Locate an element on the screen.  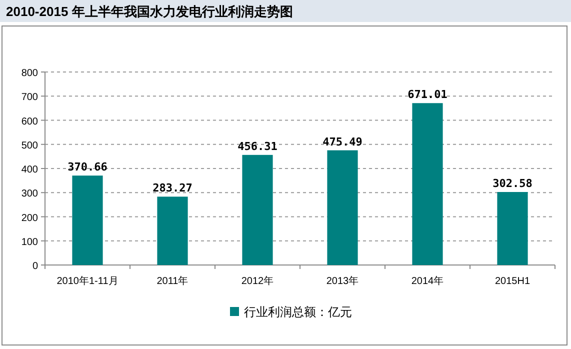
y-tick-label: 400 is located at coordinates (29, 170).